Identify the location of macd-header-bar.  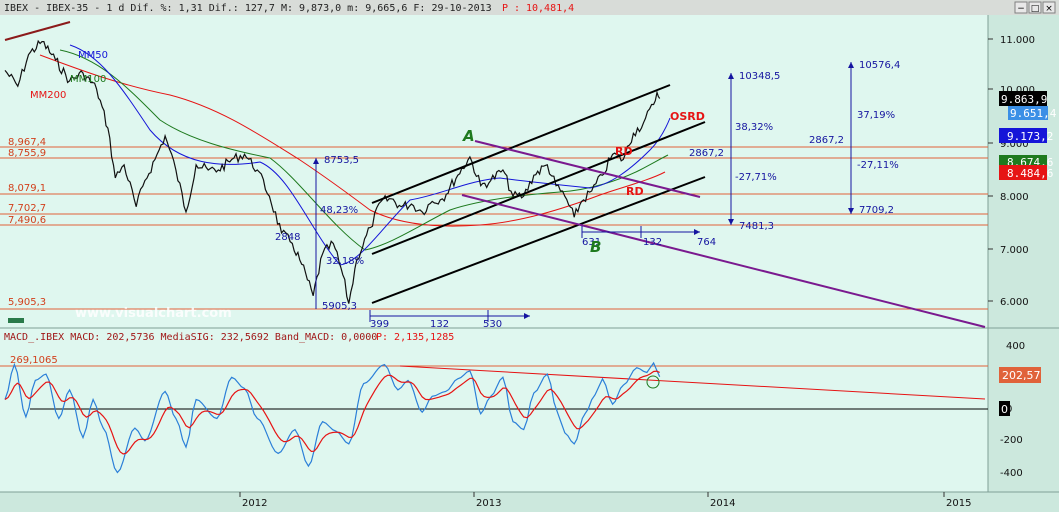
(494, 336).